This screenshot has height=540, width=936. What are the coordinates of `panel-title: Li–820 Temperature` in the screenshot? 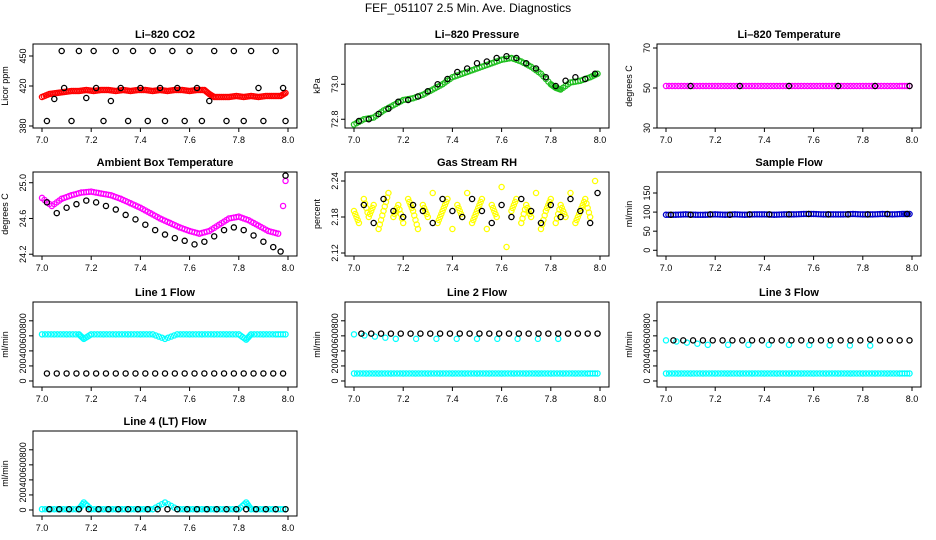 It's located at (788, 35).